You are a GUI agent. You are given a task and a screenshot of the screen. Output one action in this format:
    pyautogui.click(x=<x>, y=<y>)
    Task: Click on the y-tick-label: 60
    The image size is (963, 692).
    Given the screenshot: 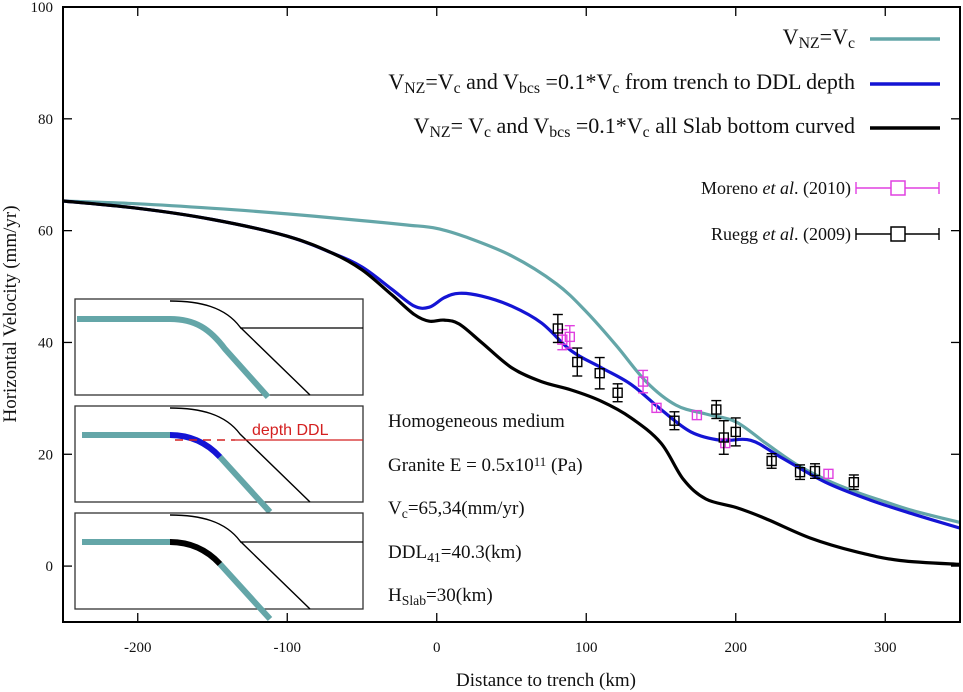 What is the action you would take?
    pyautogui.click(x=45, y=232)
    